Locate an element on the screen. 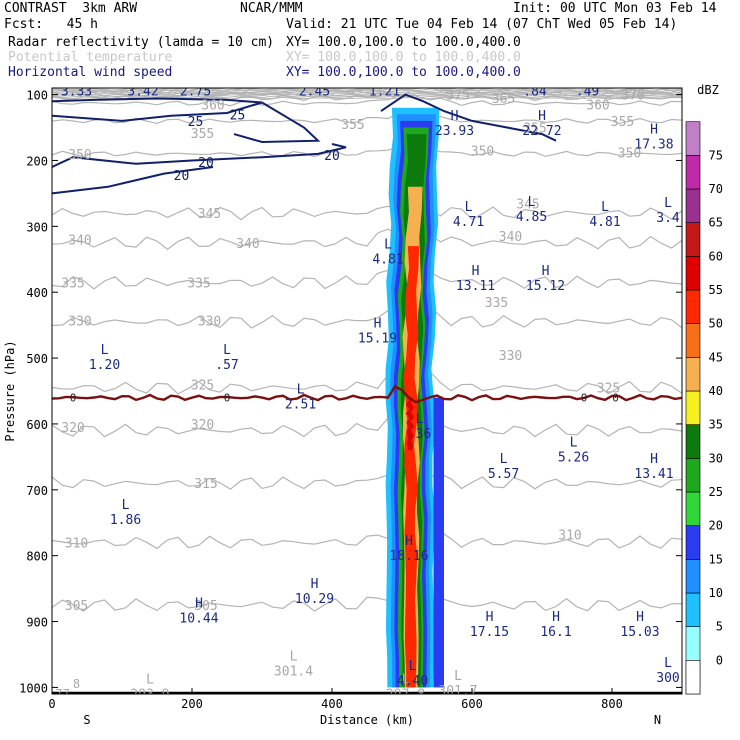  colorbar-level-label: 75 is located at coordinates (716, 155).